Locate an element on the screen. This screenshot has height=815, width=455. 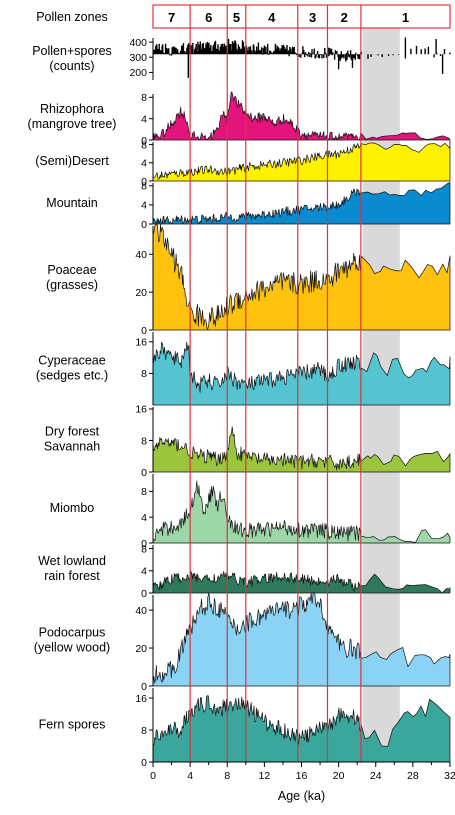
wetlowland-area is located at coordinates (301, 582).